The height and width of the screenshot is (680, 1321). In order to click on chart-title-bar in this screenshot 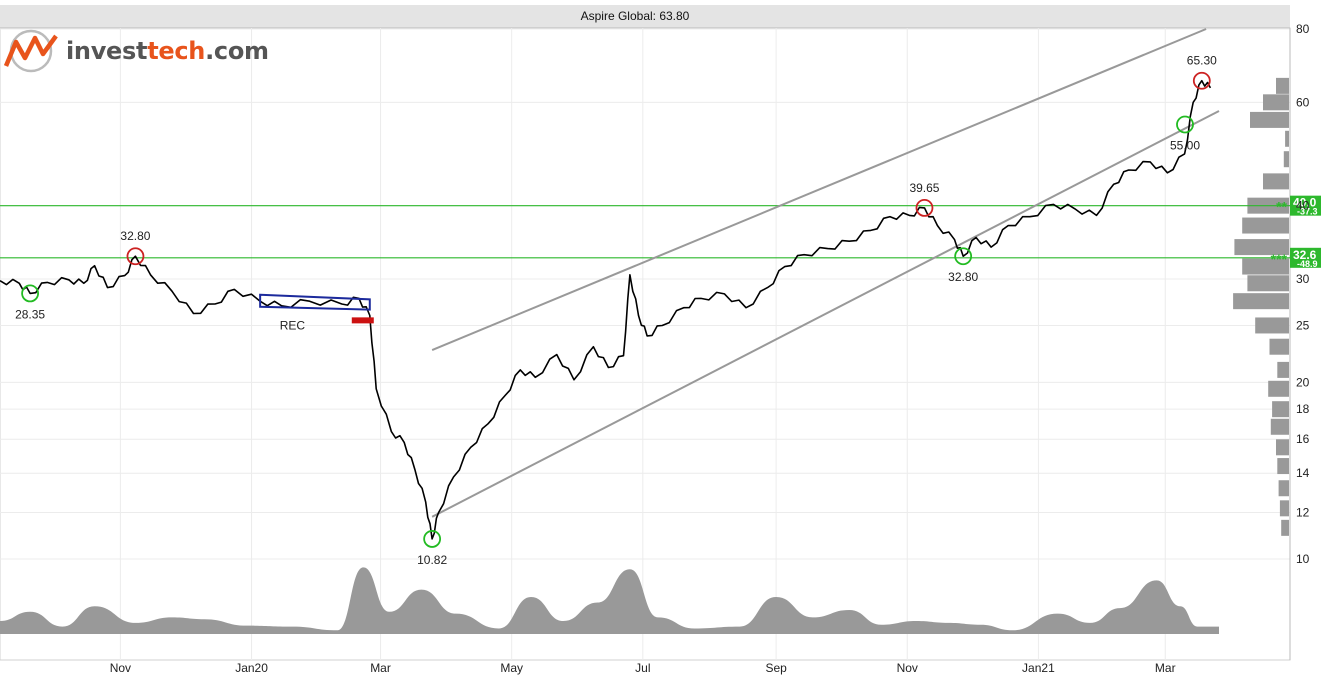, I will do `click(645, 16)`.